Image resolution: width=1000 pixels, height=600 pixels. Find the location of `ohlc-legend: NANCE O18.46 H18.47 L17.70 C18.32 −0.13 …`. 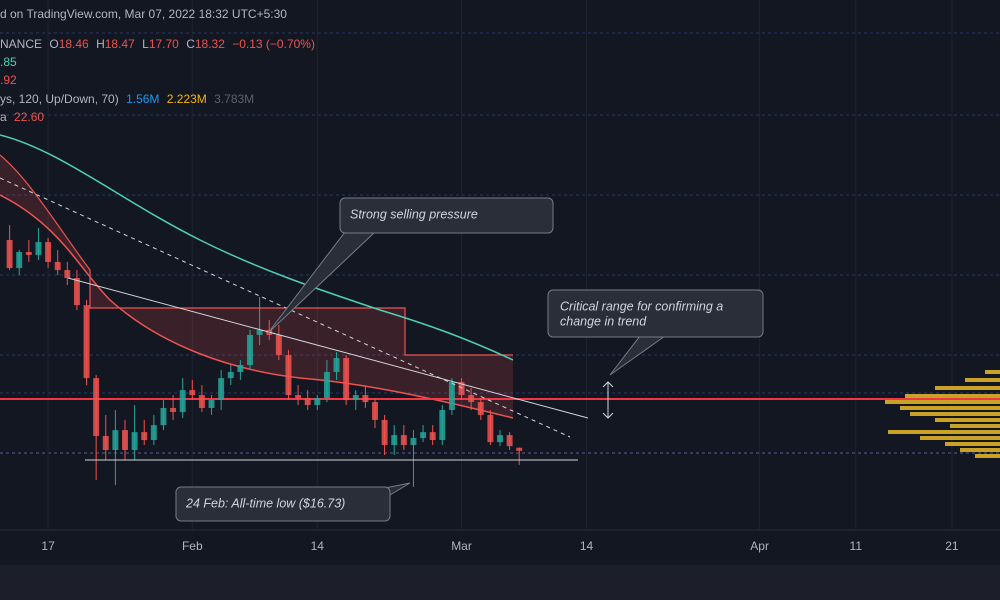

ohlc-legend: NANCE O18.46 H18.47 L17.70 C18.32 −0.13 … is located at coordinates (157, 44).